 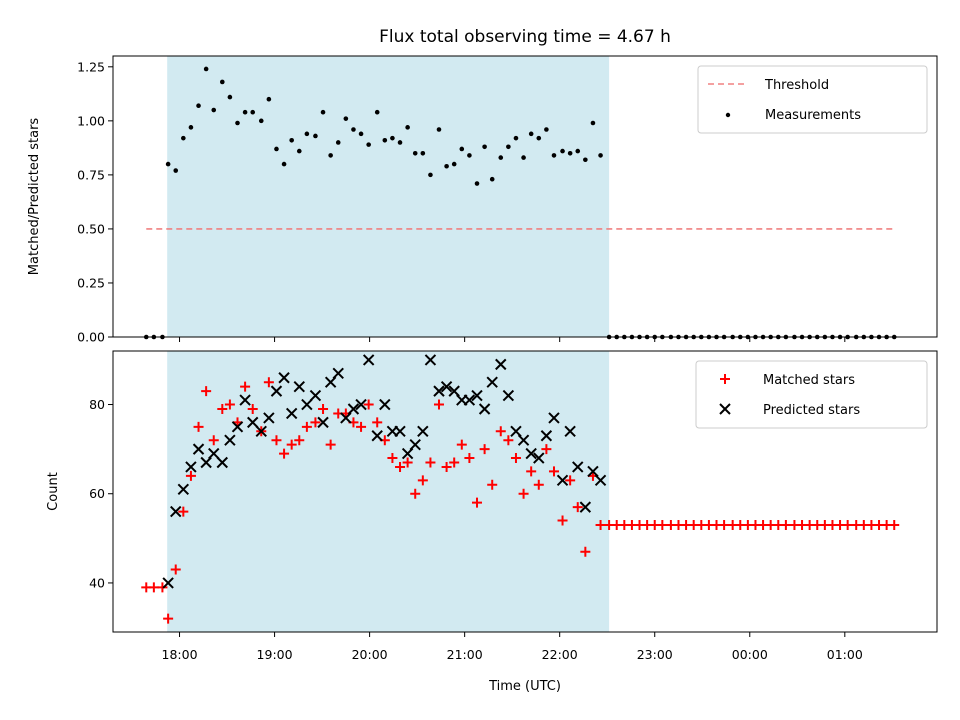 What do you see at coordinates (275, 654) in the screenshot?
I see `x-tick-label: 19:00` at bounding box center [275, 654].